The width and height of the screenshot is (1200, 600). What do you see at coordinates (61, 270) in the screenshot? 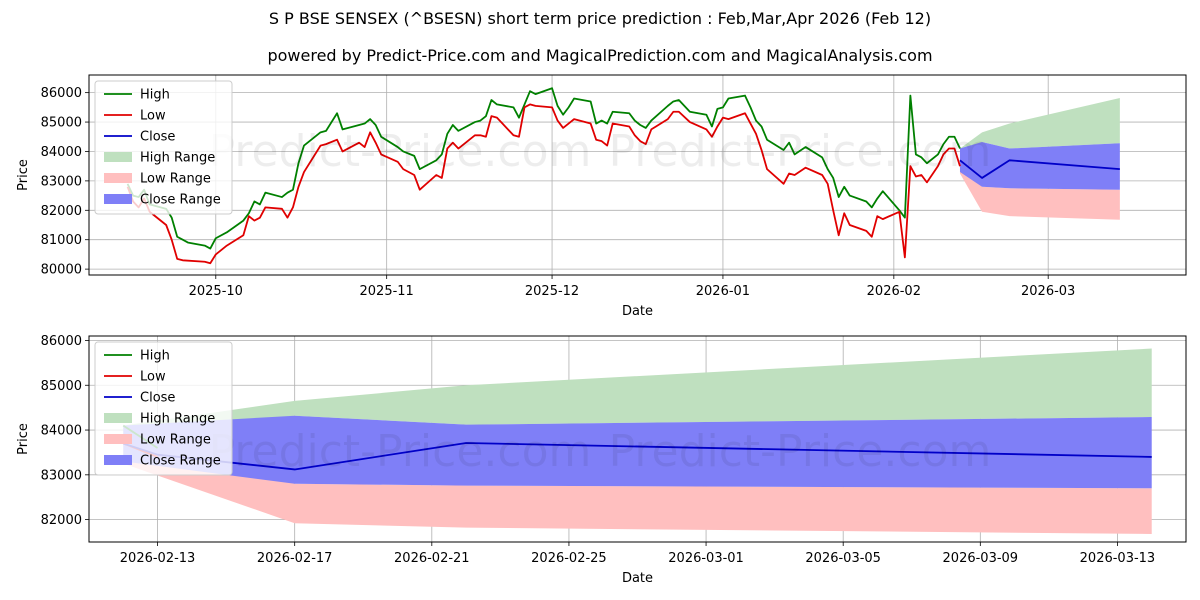
I see `y-tick-label: 80000` at bounding box center [61, 270].